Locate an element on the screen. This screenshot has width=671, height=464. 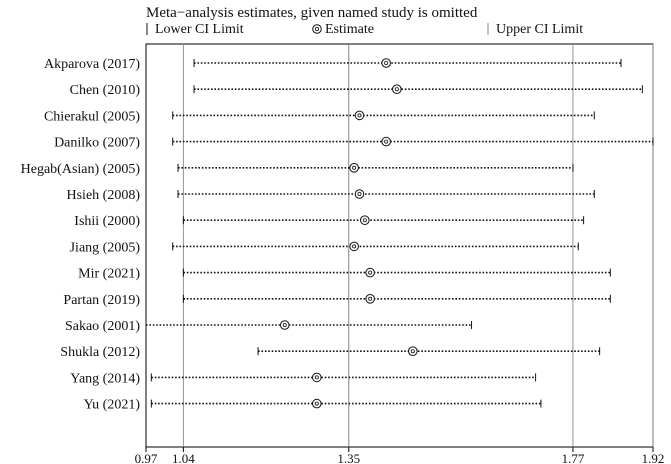
x-tick-label: 1.35 is located at coordinates (348, 457).